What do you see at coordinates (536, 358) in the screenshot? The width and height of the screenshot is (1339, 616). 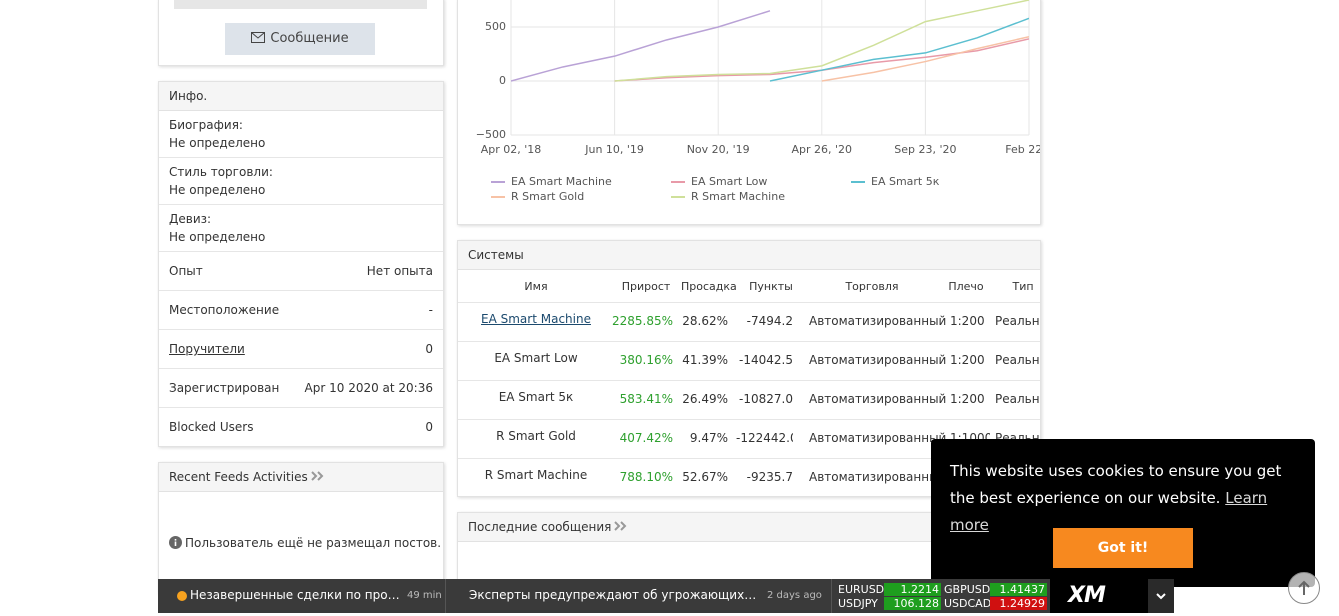 I see `system-name: EA Smart Low` at bounding box center [536, 358].